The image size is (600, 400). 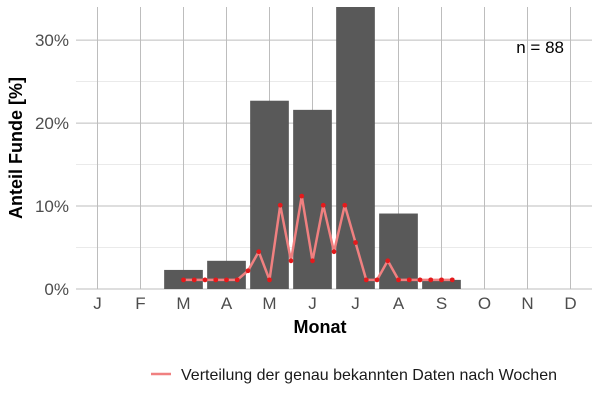 I want to click on y-tick-label: 0%, so click(x=56, y=289).